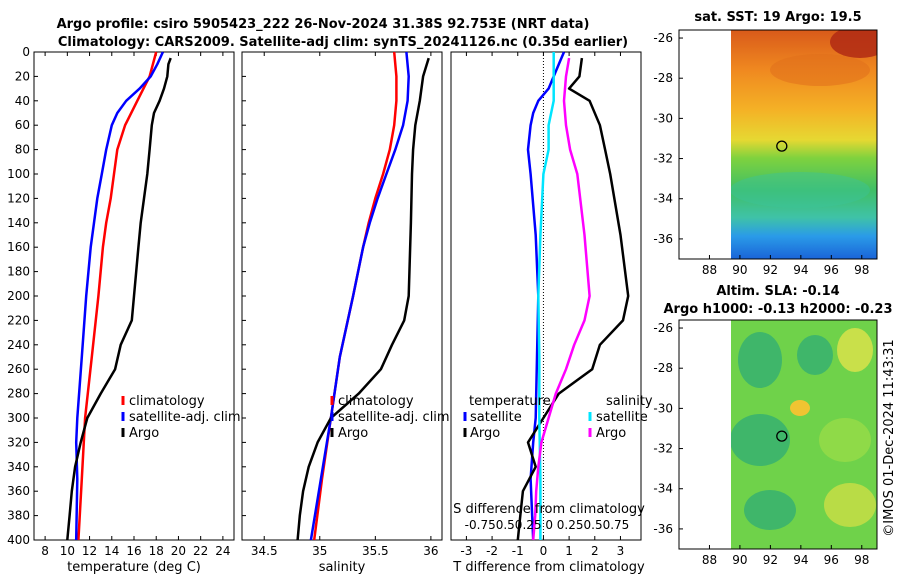 Image resolution: width=900 pixels, height=580 pixels. Describe the element at coordinates (18, 467) in the screenshot. I see `y-tick-label: 340` at that location.